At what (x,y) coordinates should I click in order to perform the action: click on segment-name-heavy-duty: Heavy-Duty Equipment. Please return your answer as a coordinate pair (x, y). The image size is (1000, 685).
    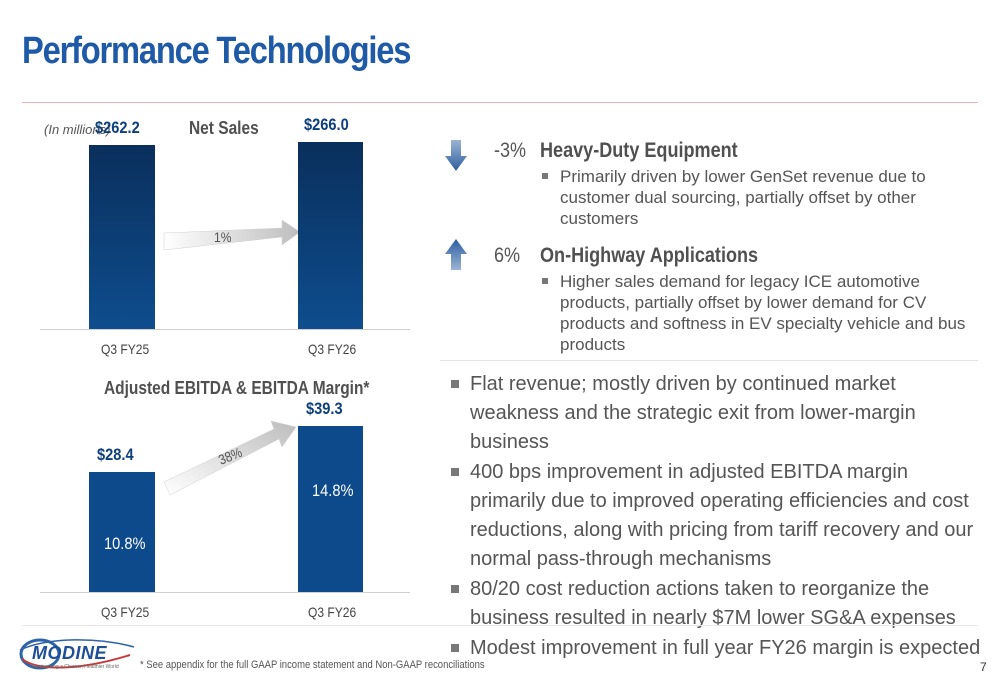
    Looking at the image, I should click on (639, 150).